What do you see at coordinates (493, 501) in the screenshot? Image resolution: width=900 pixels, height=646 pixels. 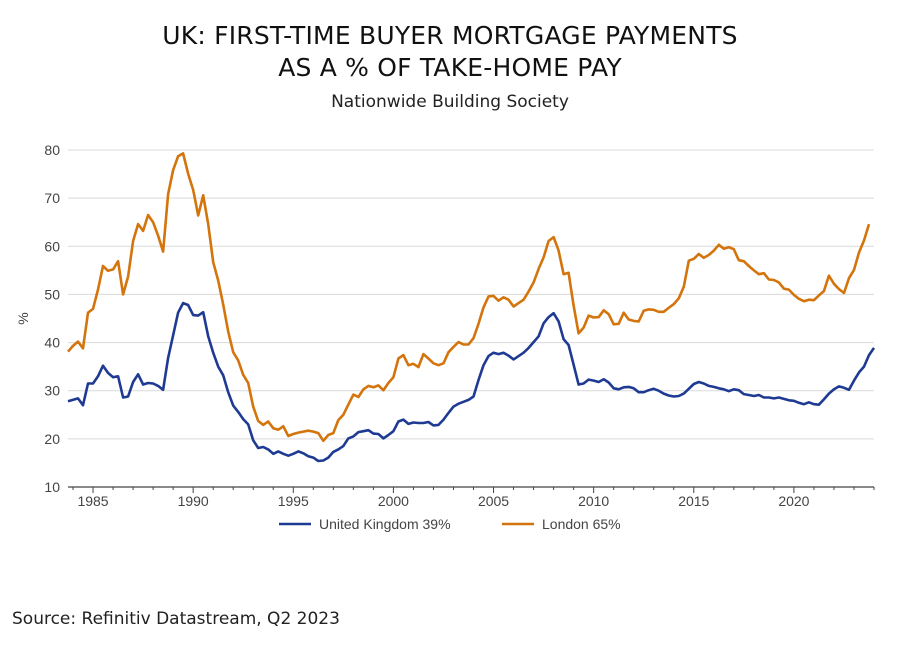 I see `x-tick-label-2005: 2005` at bounding box center [493, 501].